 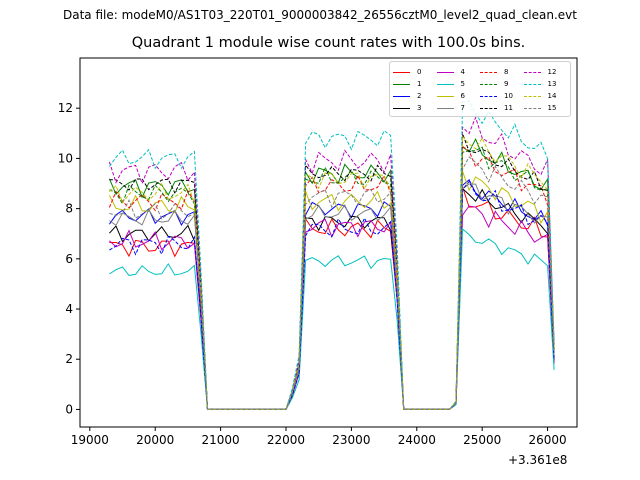 What do you see at coordinates (90, 440) in the screenshot?
I see `x-tick-label: 19000` at bounding box center [90, 440].